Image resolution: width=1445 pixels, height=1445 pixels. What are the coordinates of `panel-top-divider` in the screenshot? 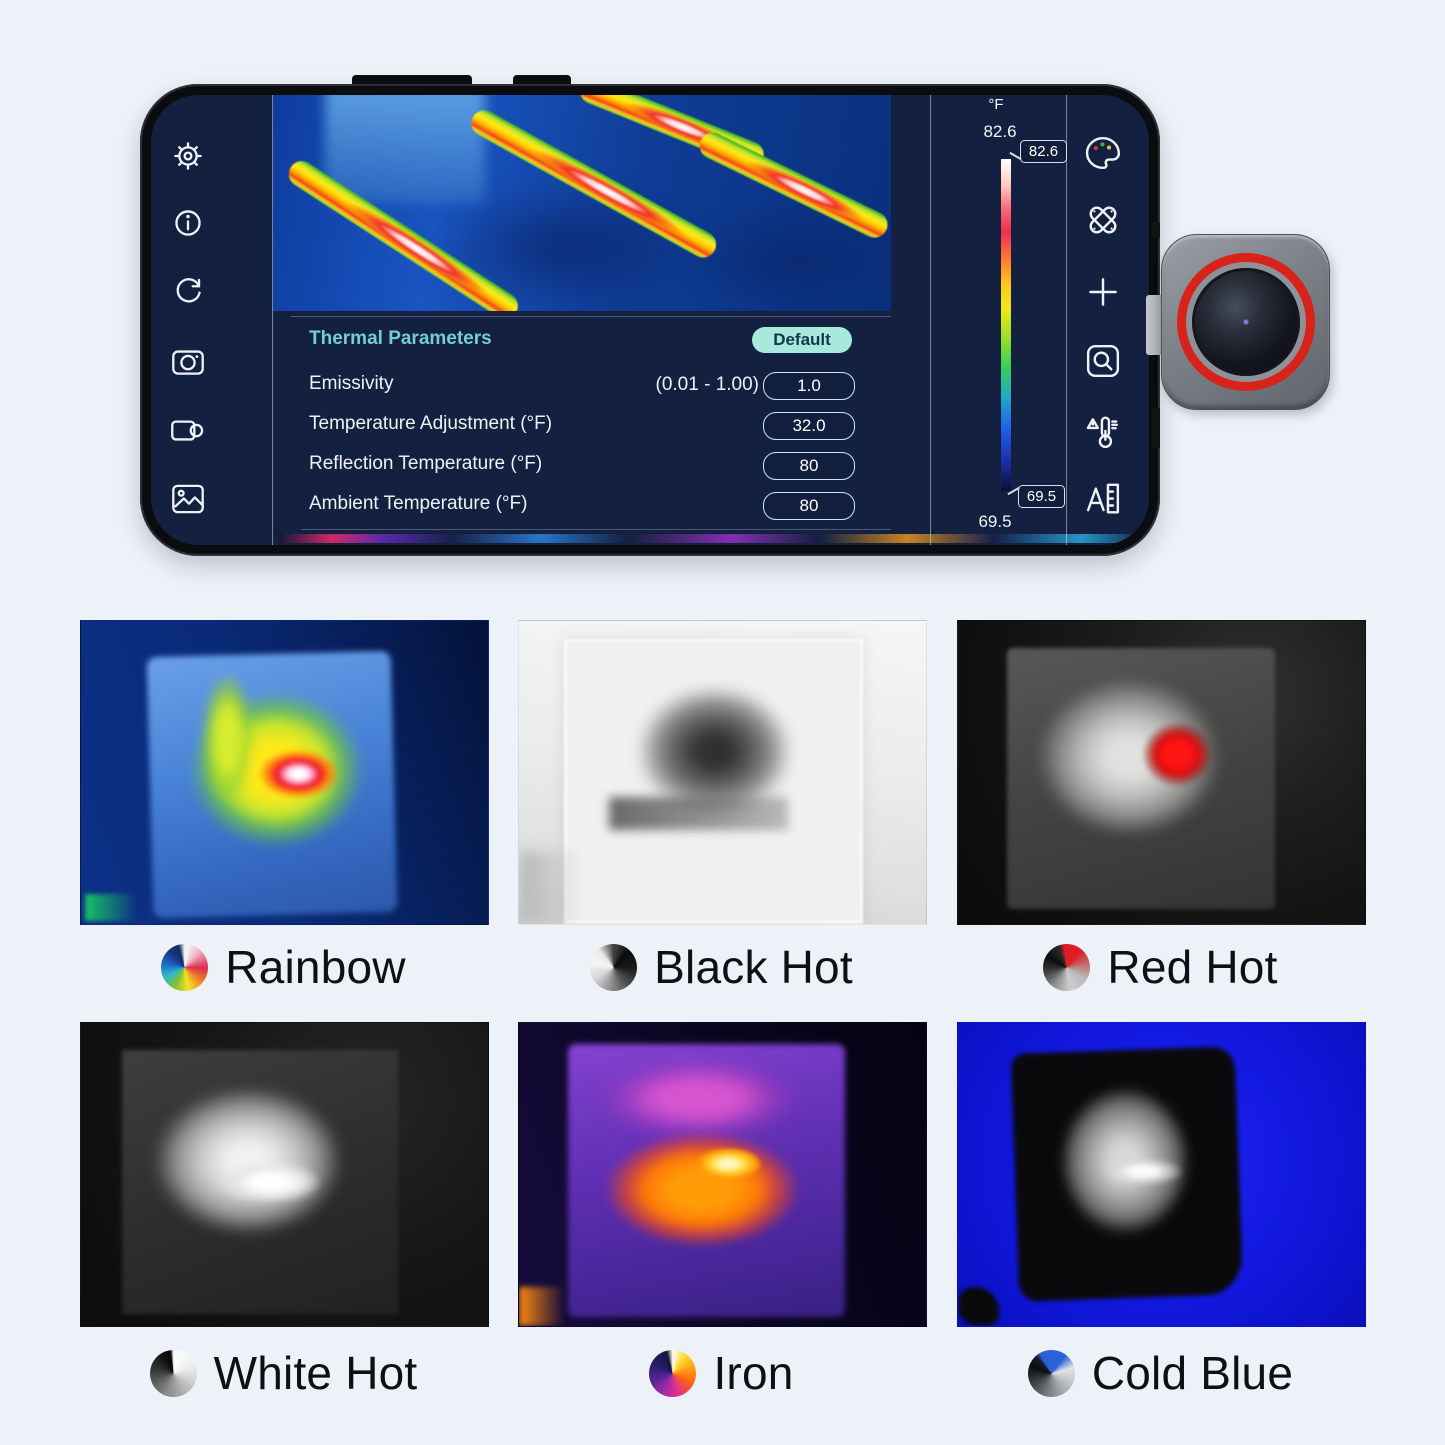 It's located at (591, 316).